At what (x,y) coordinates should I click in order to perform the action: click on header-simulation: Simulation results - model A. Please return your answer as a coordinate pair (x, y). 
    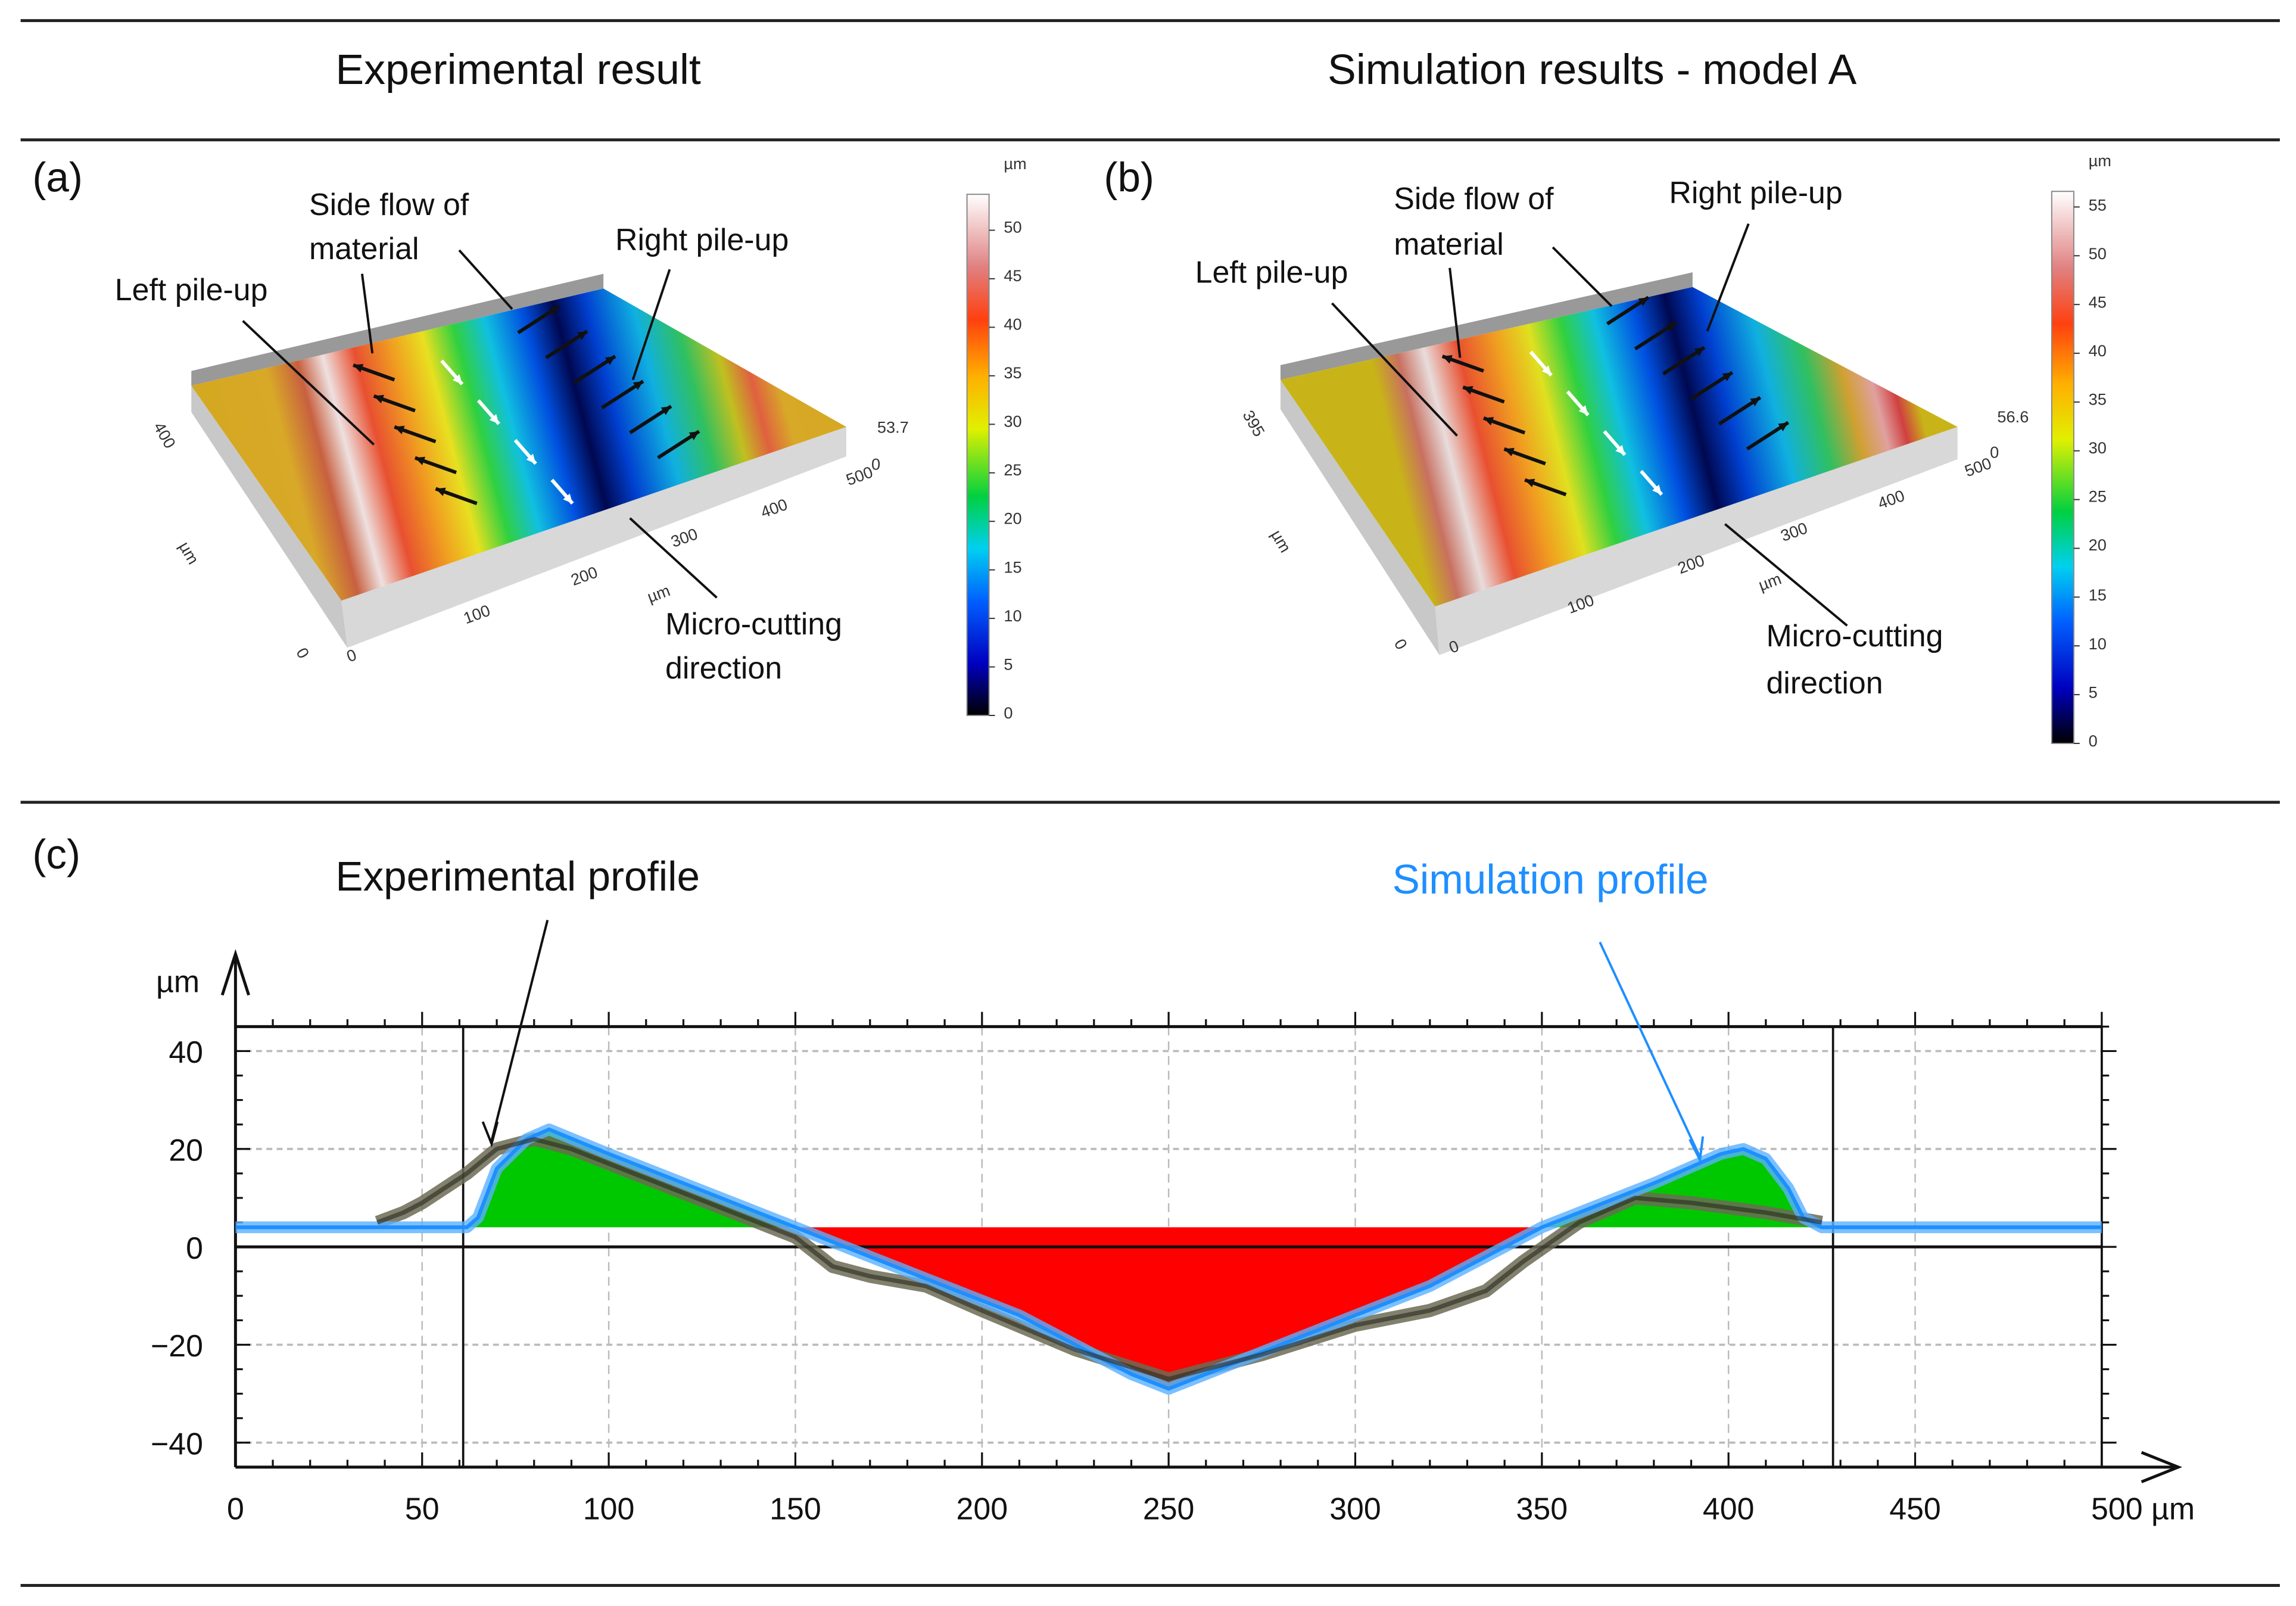
    Looking at the image, I should click on (1592, 71).